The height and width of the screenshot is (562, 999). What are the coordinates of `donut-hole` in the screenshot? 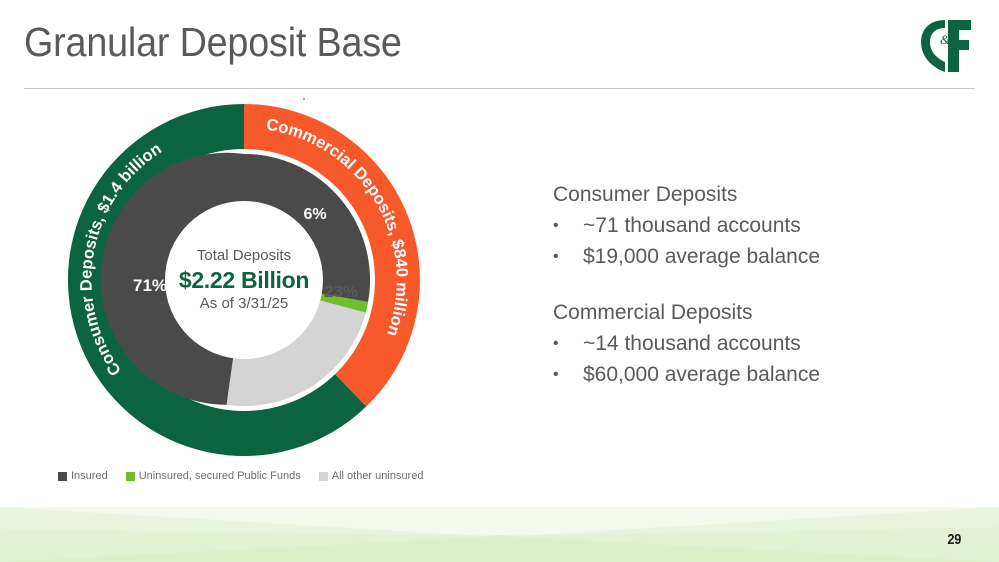 It's located at (244, 280).